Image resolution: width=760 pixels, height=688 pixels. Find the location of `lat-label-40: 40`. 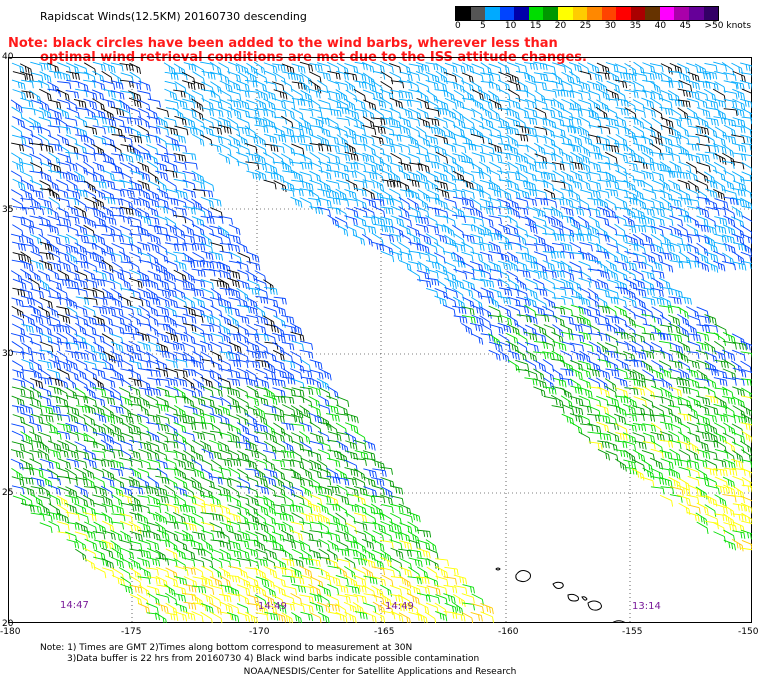

lat-label-40: 40 is located at coordinates (8, 57).